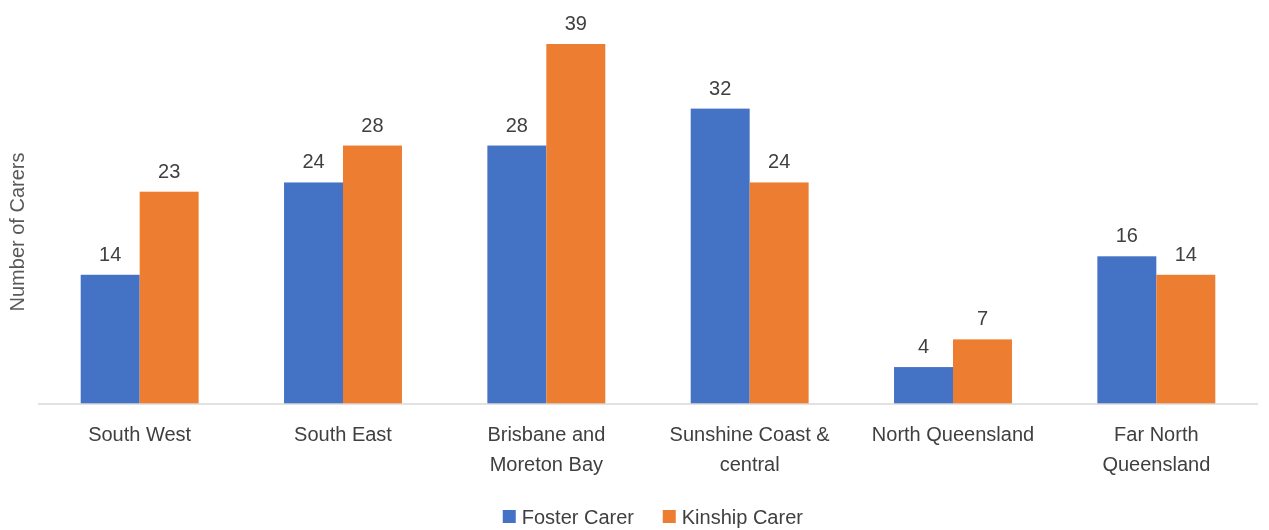 The height and width of the screenshot is (530, 1269). Describe the element at coordinates (953, 434) in the screenshot. I see `x-tick-label: North Queensland` at that location.